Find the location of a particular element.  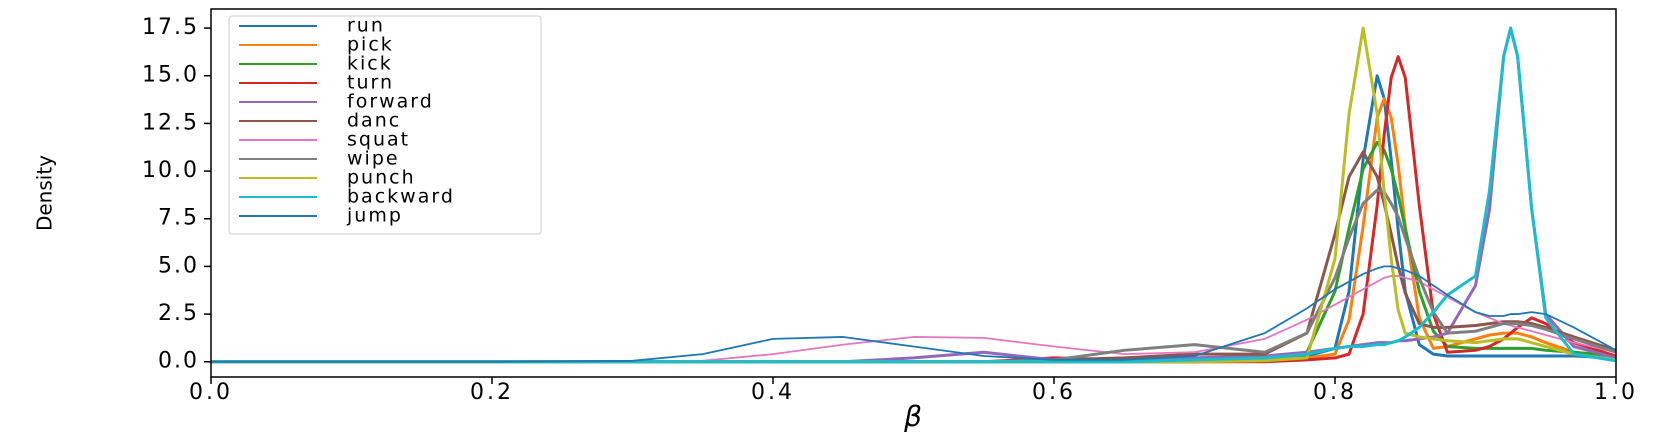

legend-label: run is located at coordinates (366, 26).